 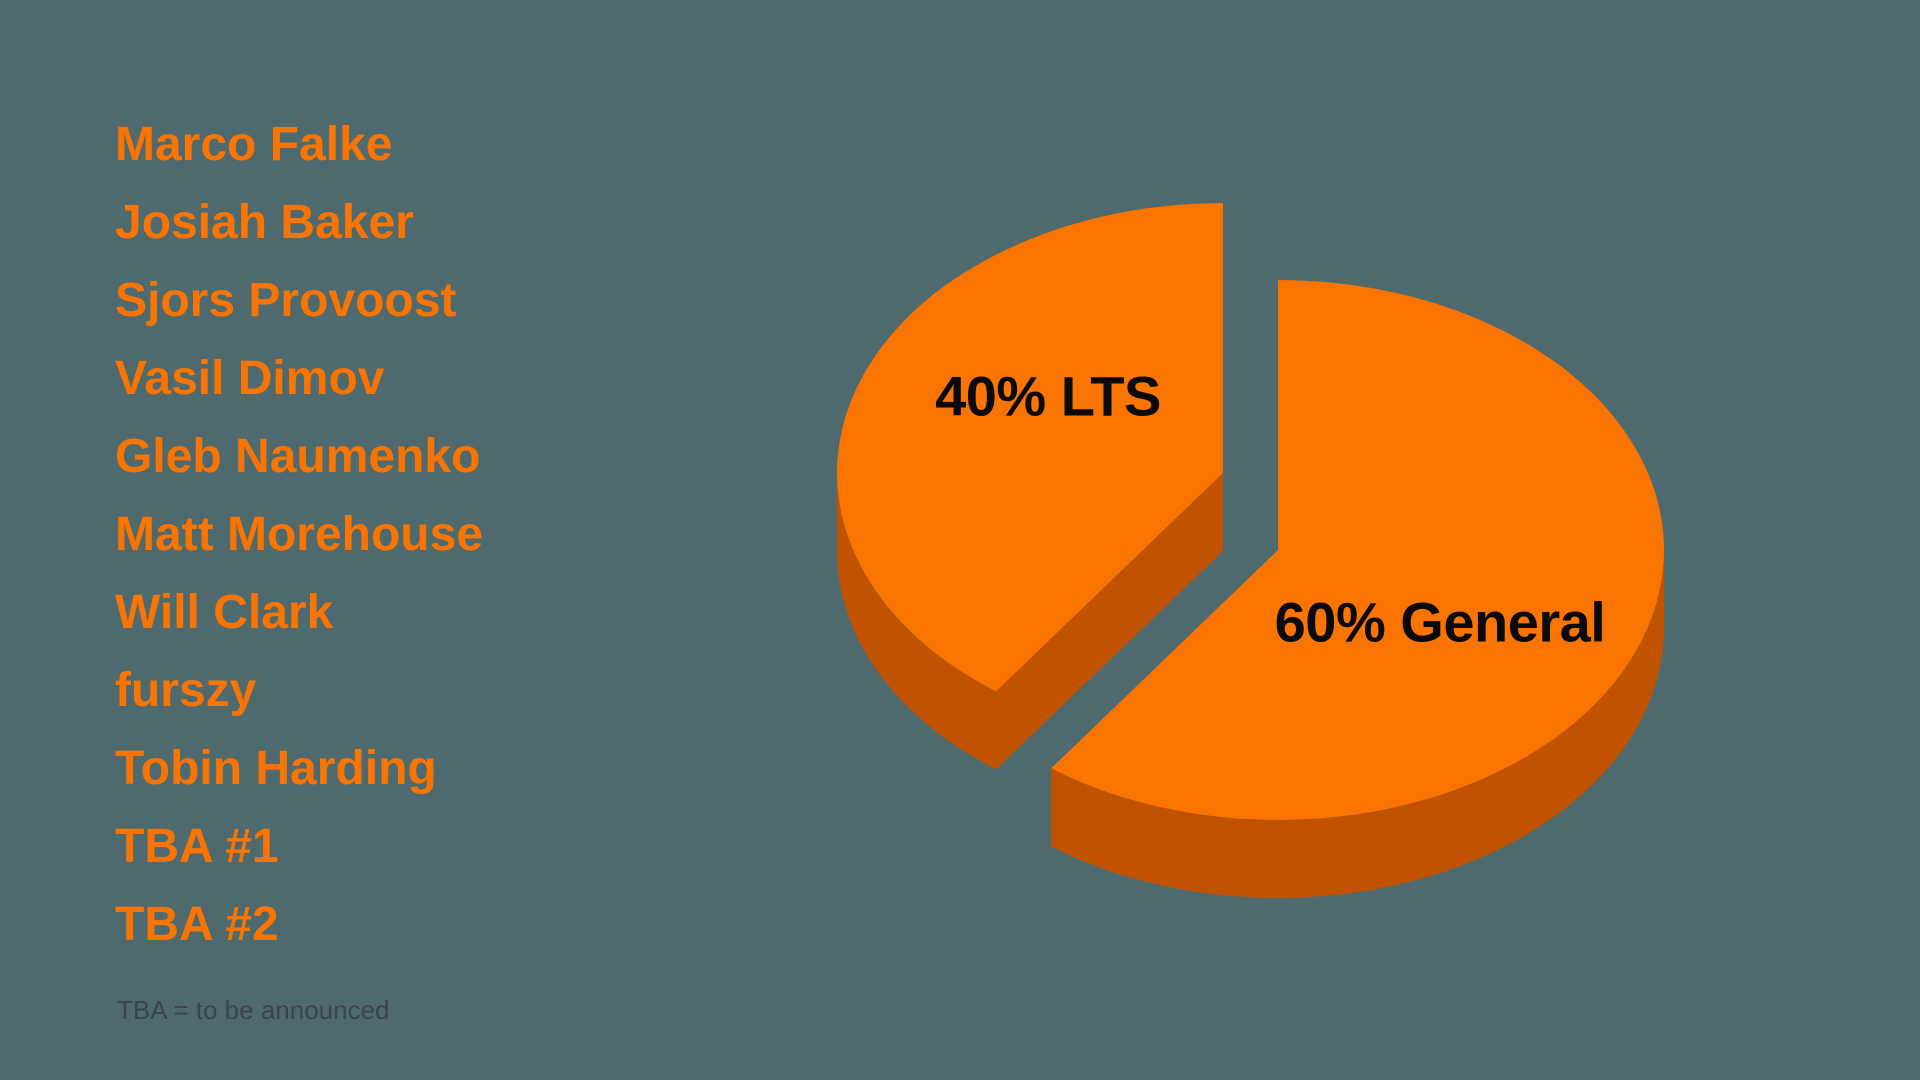 What do you see at coordinates (264, 222) in the screenshot?
I see `list-item: Josiah Baker` at bounding box center [264, 222].